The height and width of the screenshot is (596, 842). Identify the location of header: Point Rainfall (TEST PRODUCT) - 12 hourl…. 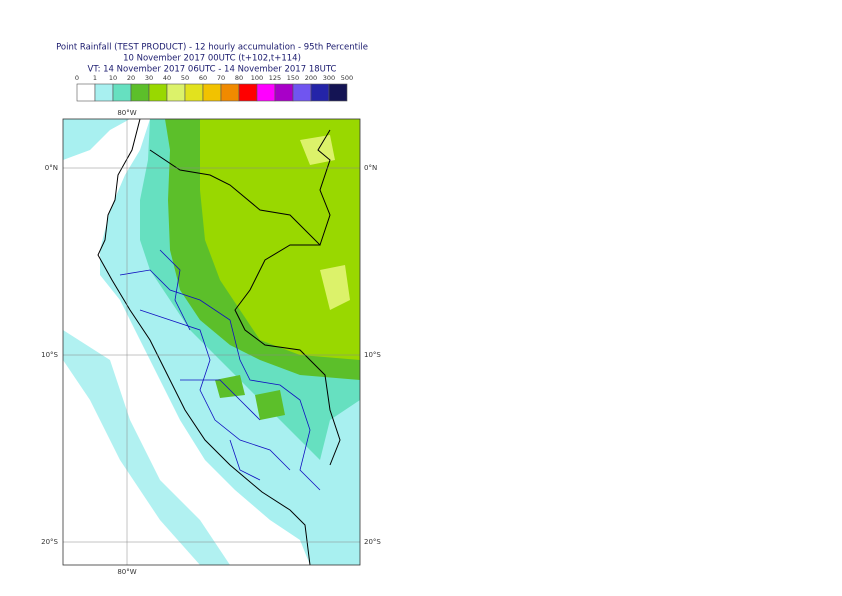
(212, 59).